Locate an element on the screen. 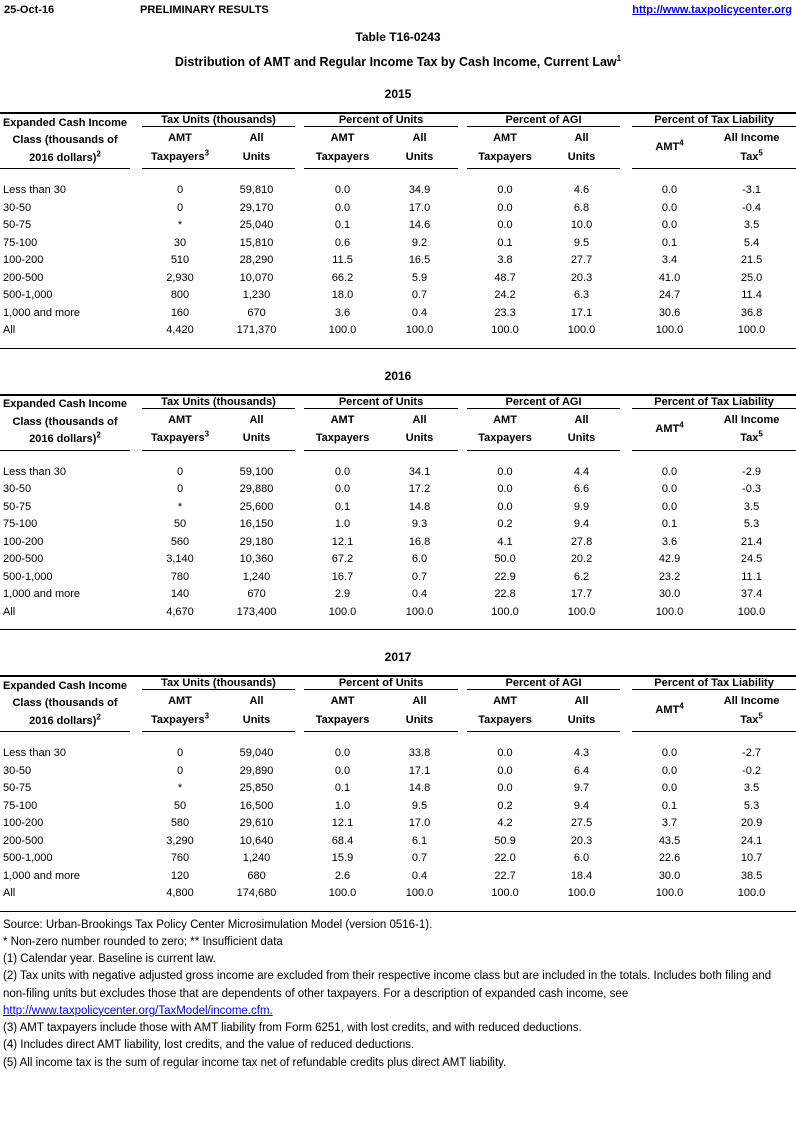 This screenshot has height=1124, width=796. data-cell: 59,810 is located at coordinates (256, 190).